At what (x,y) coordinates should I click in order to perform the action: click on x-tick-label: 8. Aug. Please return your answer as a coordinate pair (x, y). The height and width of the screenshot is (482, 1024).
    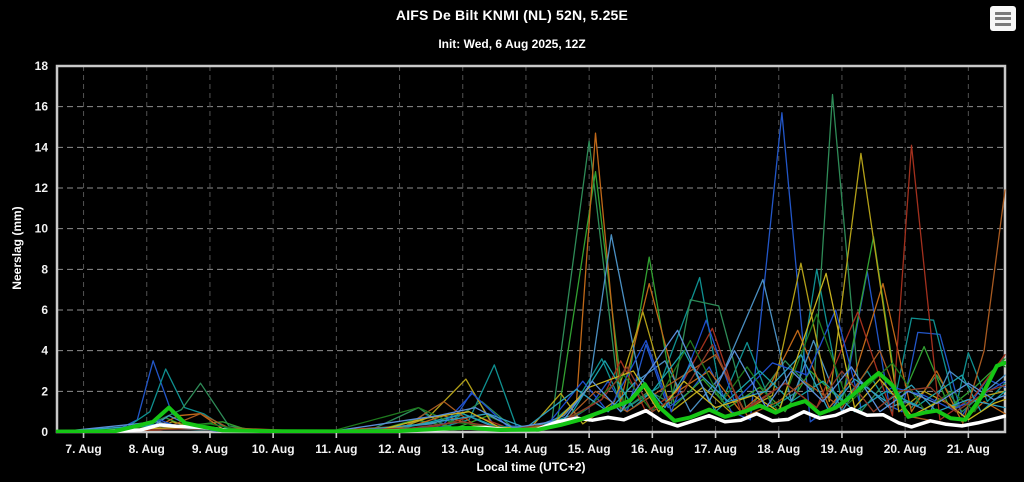
    Looking at the image, I should click on (147, 449).